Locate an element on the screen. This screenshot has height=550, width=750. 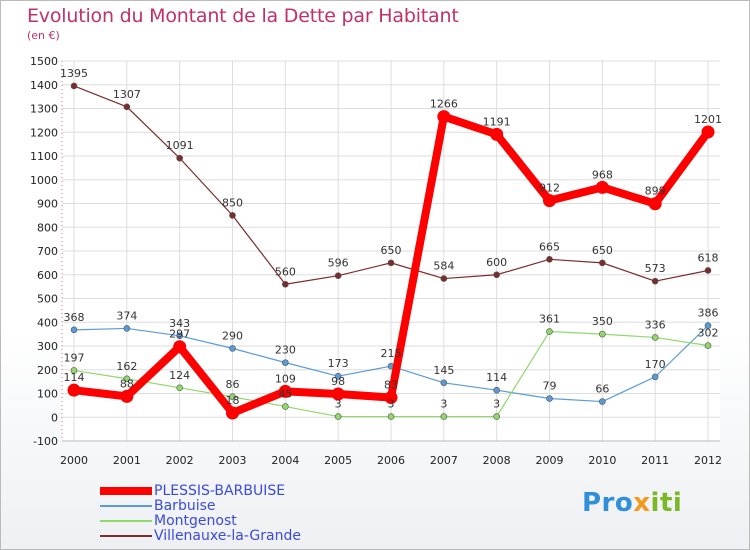
y-tick-label: 500 is located at coordinates (47, 299).